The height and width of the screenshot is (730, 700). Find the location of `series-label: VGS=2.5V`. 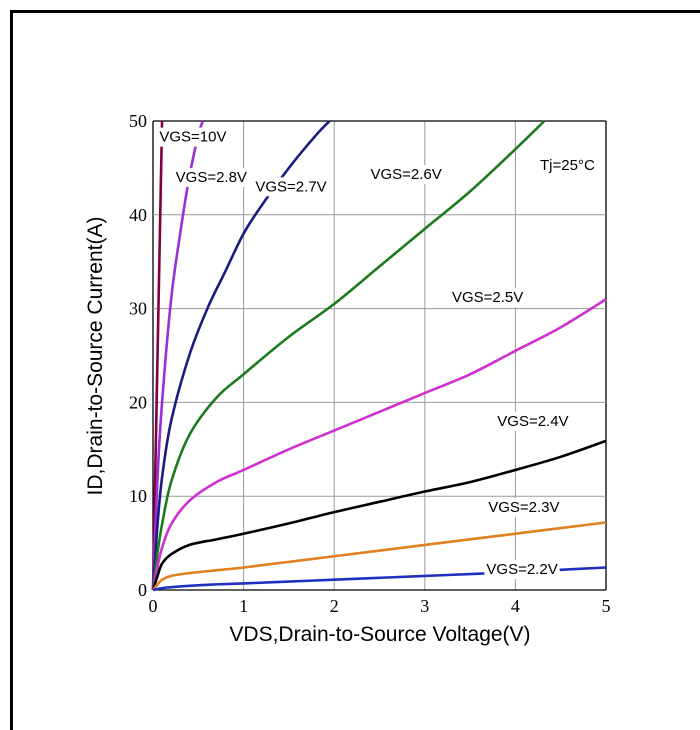

series-label: VGS=2.5V is located at coordinates (487, 298).